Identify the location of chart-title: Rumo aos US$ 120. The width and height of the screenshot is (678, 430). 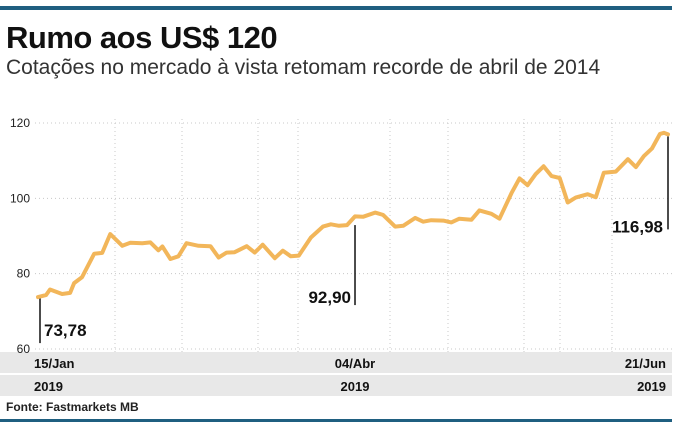
(142, 37).